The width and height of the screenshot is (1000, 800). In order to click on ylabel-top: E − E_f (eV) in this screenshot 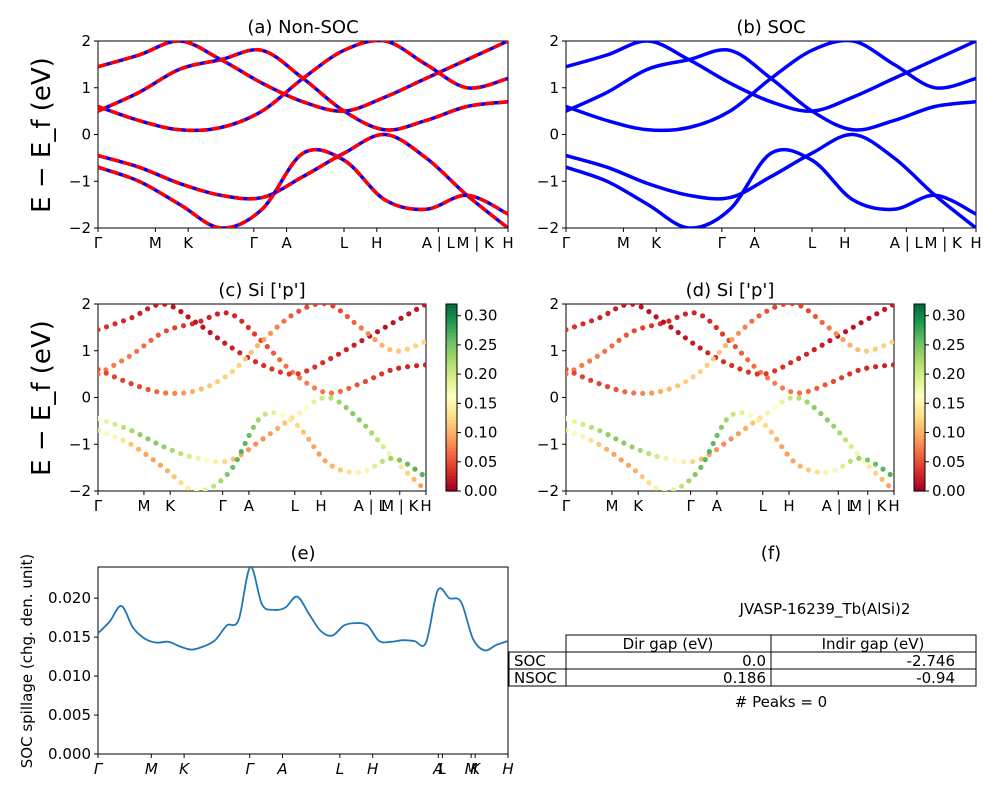, I will do `click(42, 135)`.